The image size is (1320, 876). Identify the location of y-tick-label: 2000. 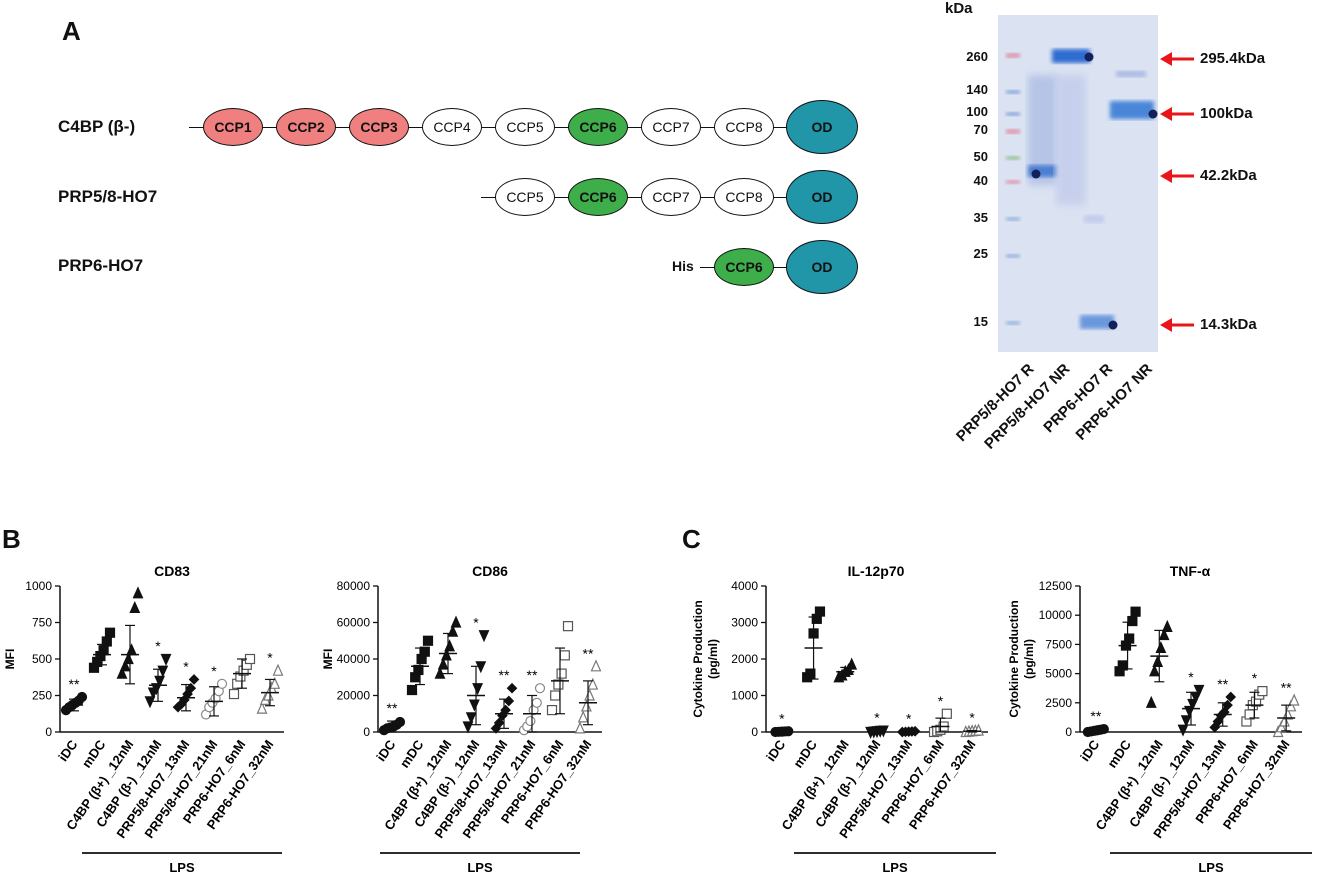
(744, 659).